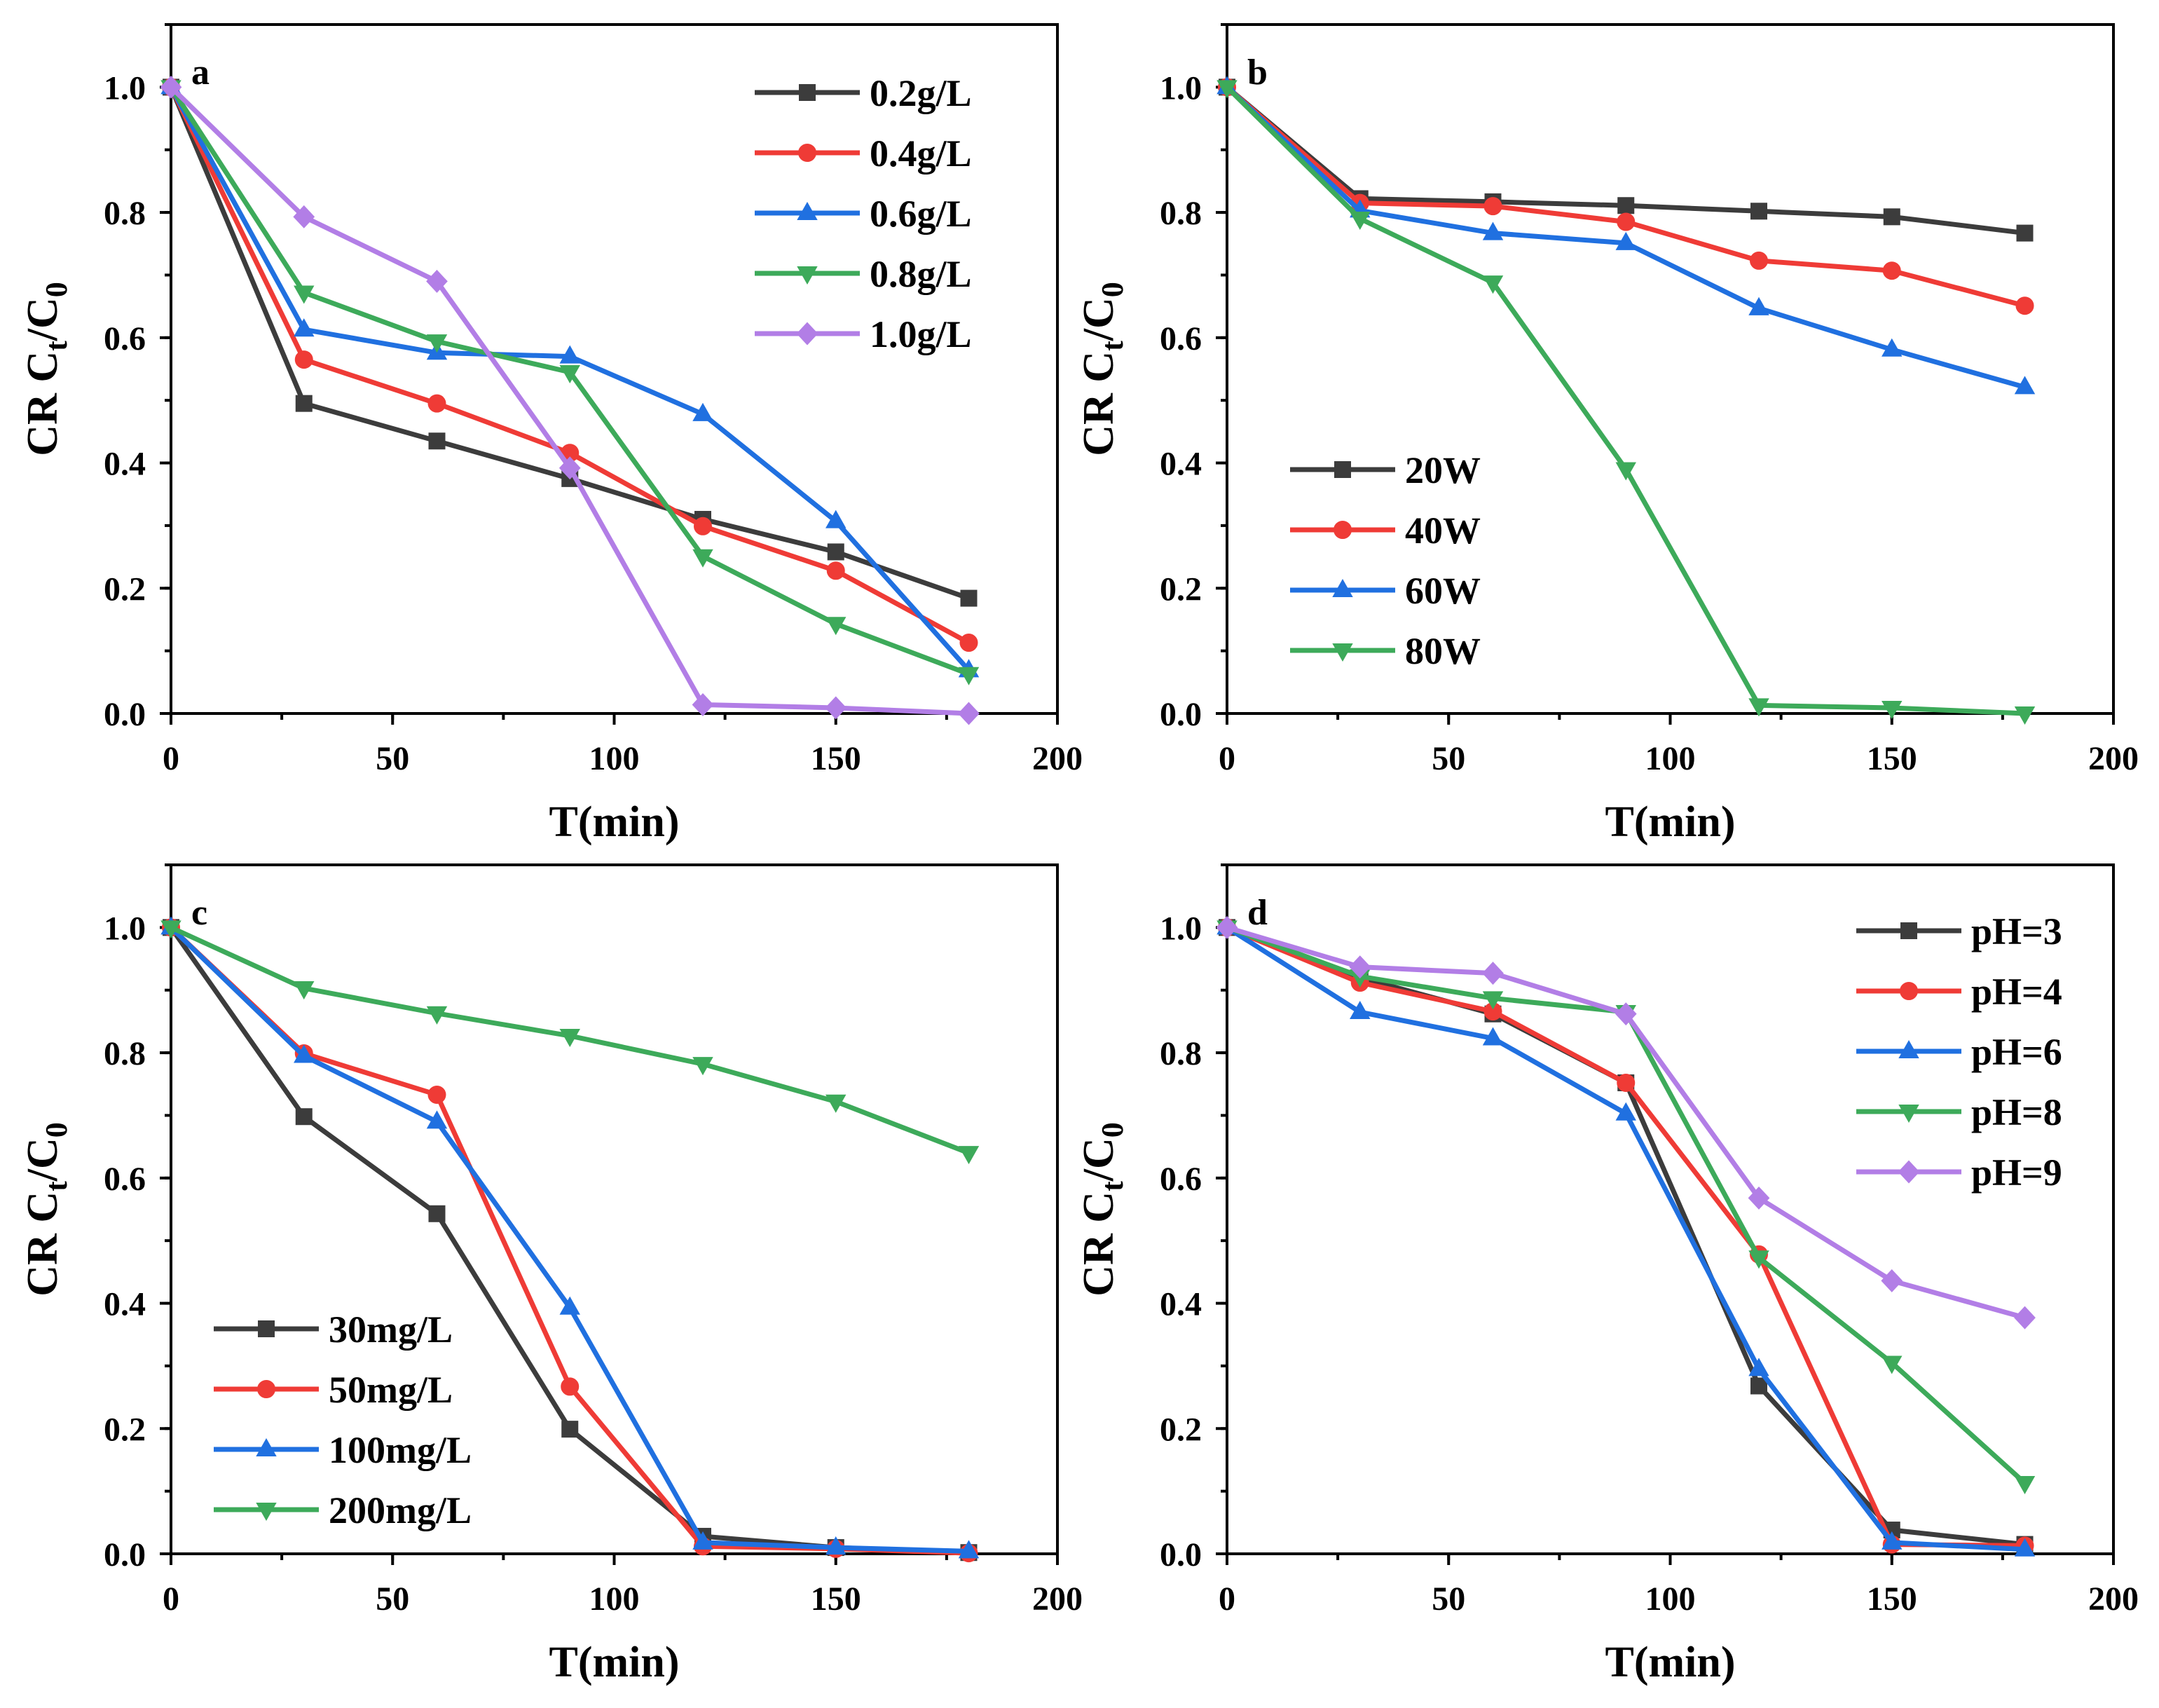  I want to click on legend-label: 0.2g/L, so click(921, 93).